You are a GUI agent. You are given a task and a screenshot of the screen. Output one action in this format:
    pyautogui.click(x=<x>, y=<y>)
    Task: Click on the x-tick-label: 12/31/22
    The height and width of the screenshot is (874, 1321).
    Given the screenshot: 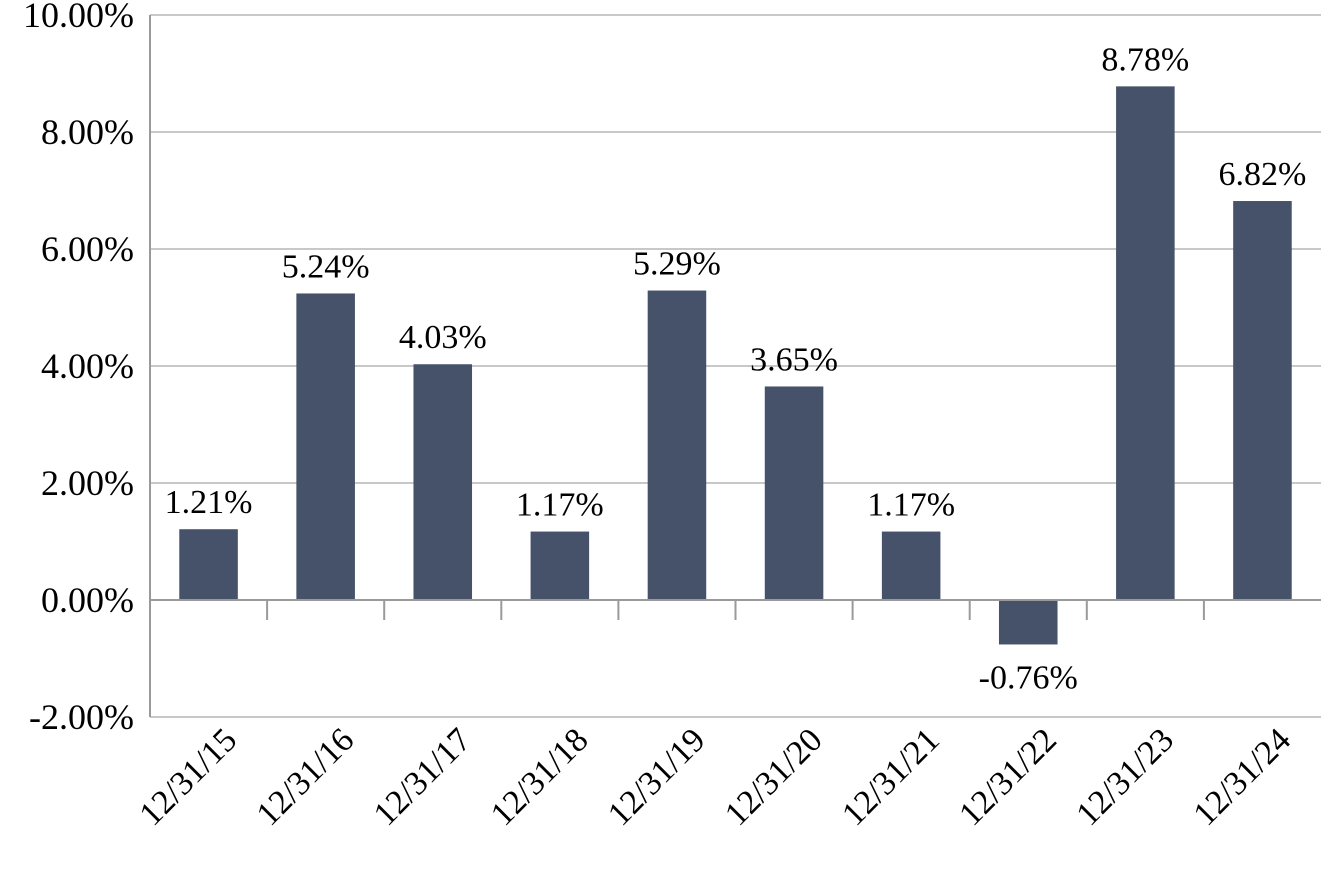 What is the action you would take?
    pyautogui.click(x=1008, y=777)
    